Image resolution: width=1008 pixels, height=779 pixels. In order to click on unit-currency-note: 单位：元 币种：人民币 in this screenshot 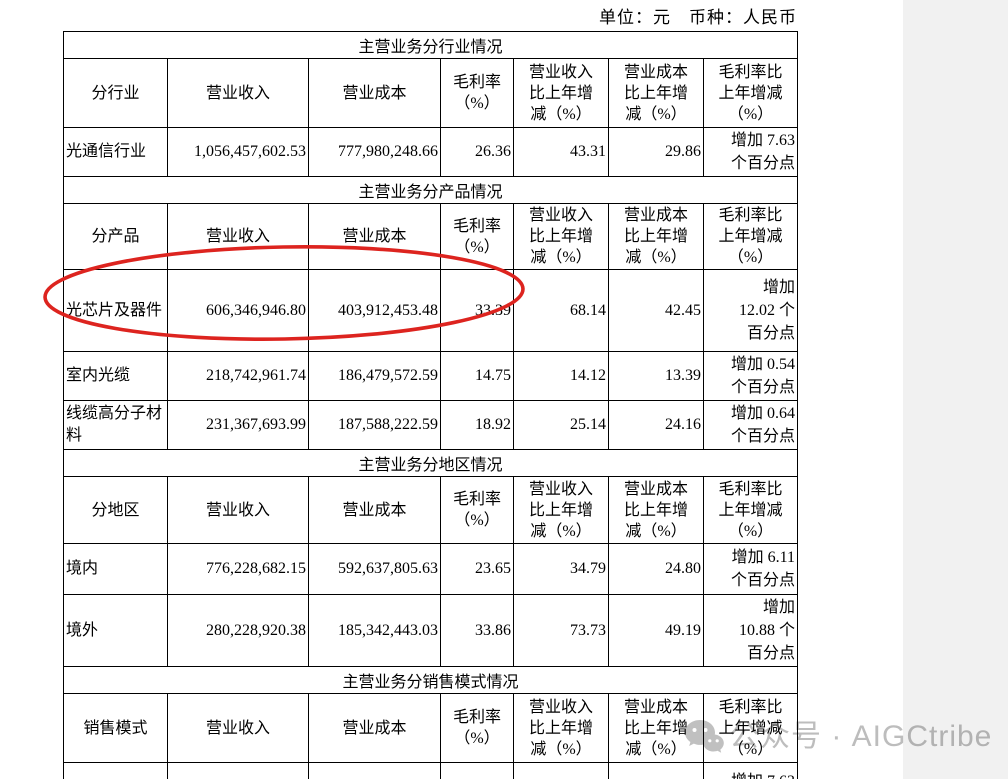, I will do `click(698, 17)`.